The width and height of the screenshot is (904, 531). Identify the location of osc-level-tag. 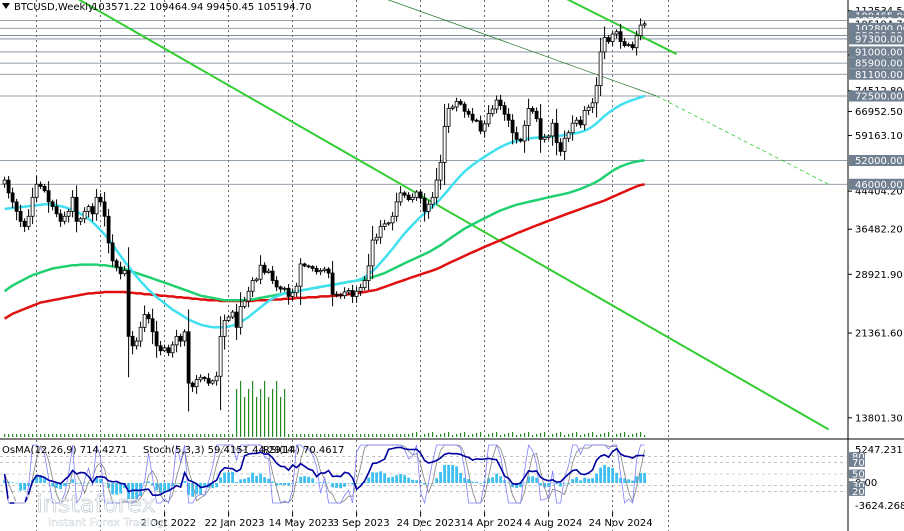
(857, 491).